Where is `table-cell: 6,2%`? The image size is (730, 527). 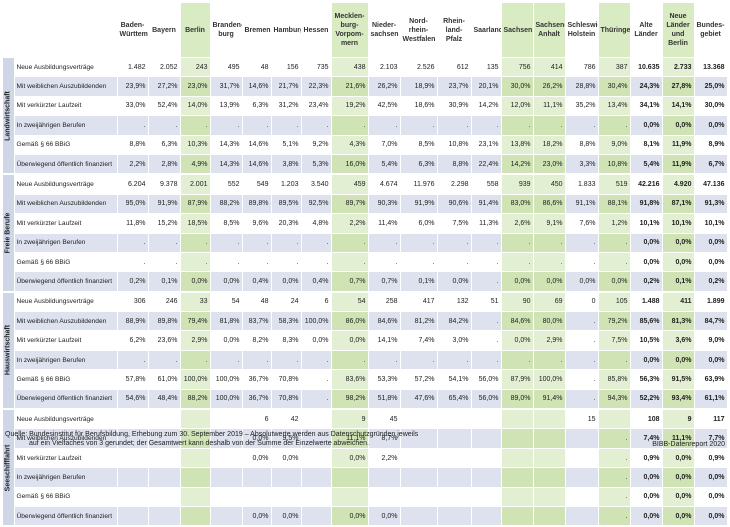
table-cell: 6,2% is located at coordinates (133, 340).